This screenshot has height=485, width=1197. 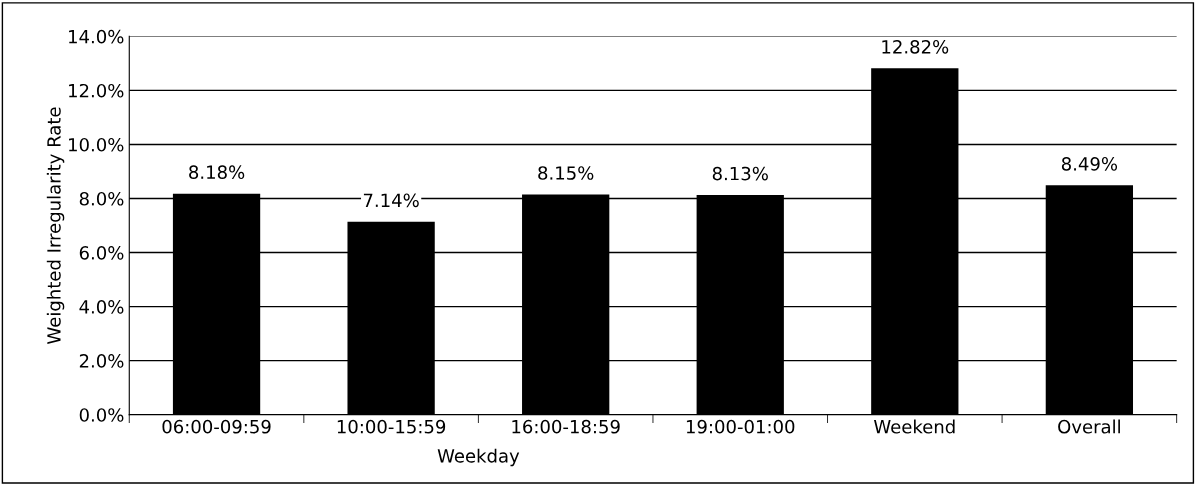 I want to click on y-tick-label: 2.0%, so click(x=101, y=361).